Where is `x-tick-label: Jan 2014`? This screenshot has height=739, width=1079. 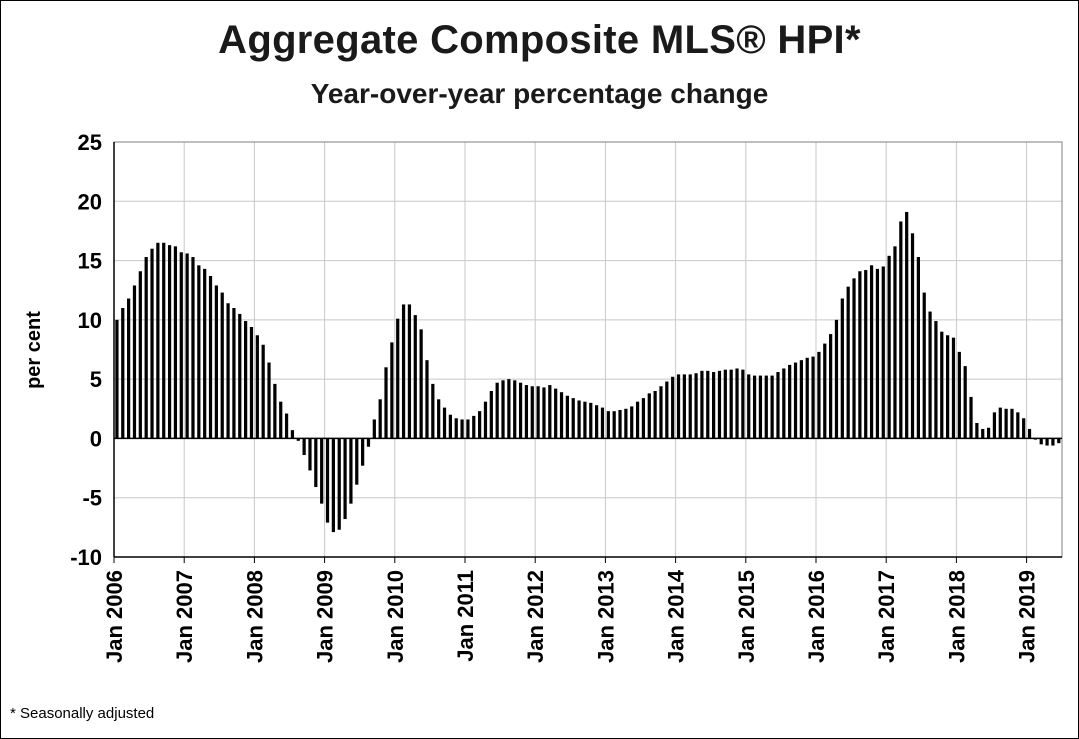 x-tick-label: Jan 2014 is located at coordinates (676, 616).